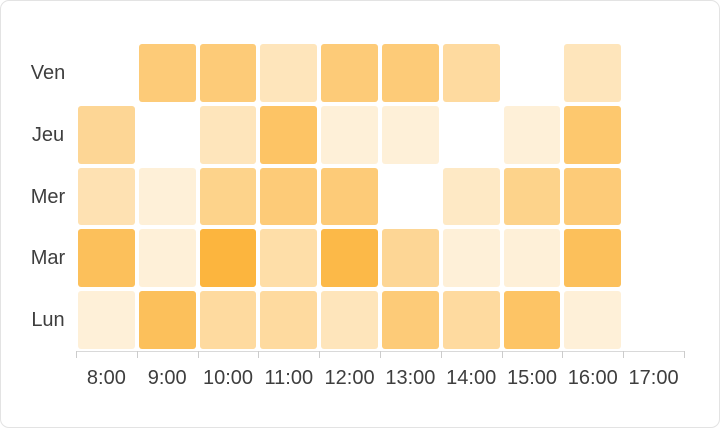  Describe the element at coordinates (289, 378) in the screenshot. I see `x-axis-label-1100: 11:00` at that location.